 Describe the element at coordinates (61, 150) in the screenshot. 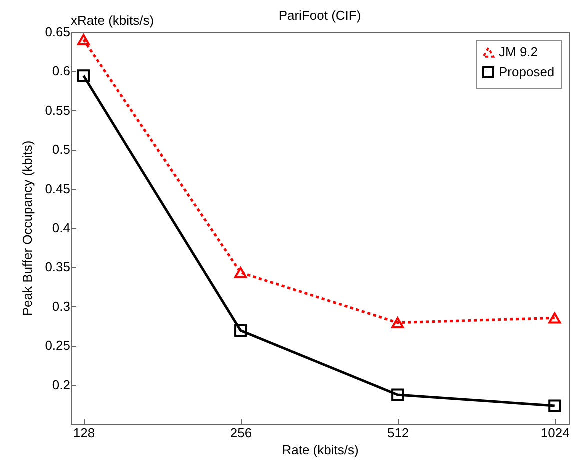

I see `y-tick-label: 0.5` at that location.